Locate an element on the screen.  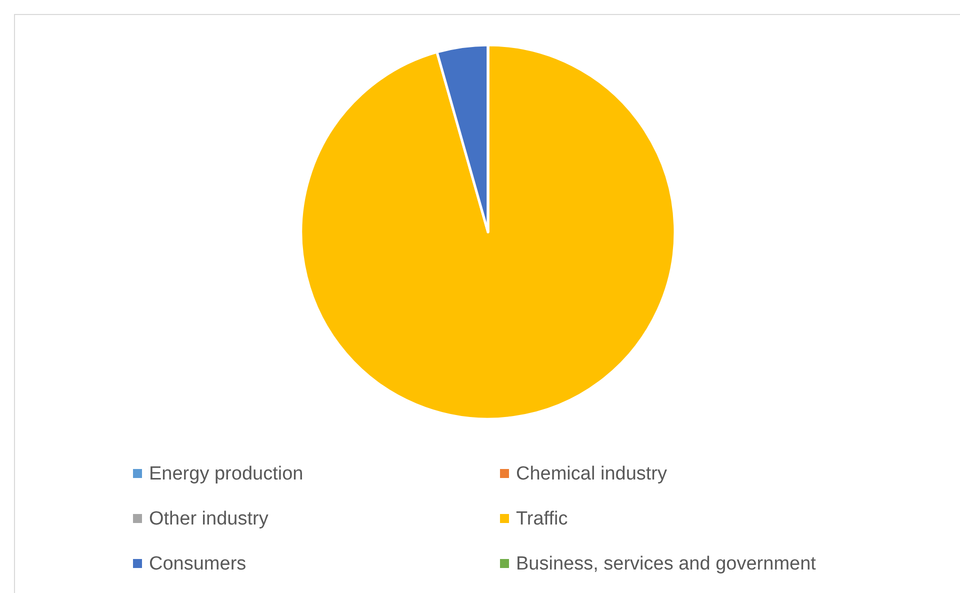
legend-label: Other industry is located at coordinates (209, 519).